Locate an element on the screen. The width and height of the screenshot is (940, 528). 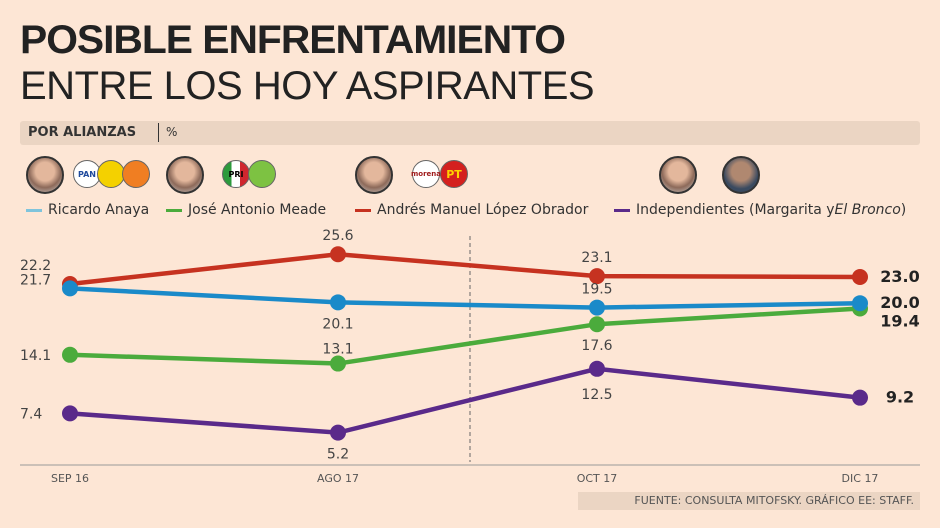
data-label: 9.2 is located at coordinates (900, 397).